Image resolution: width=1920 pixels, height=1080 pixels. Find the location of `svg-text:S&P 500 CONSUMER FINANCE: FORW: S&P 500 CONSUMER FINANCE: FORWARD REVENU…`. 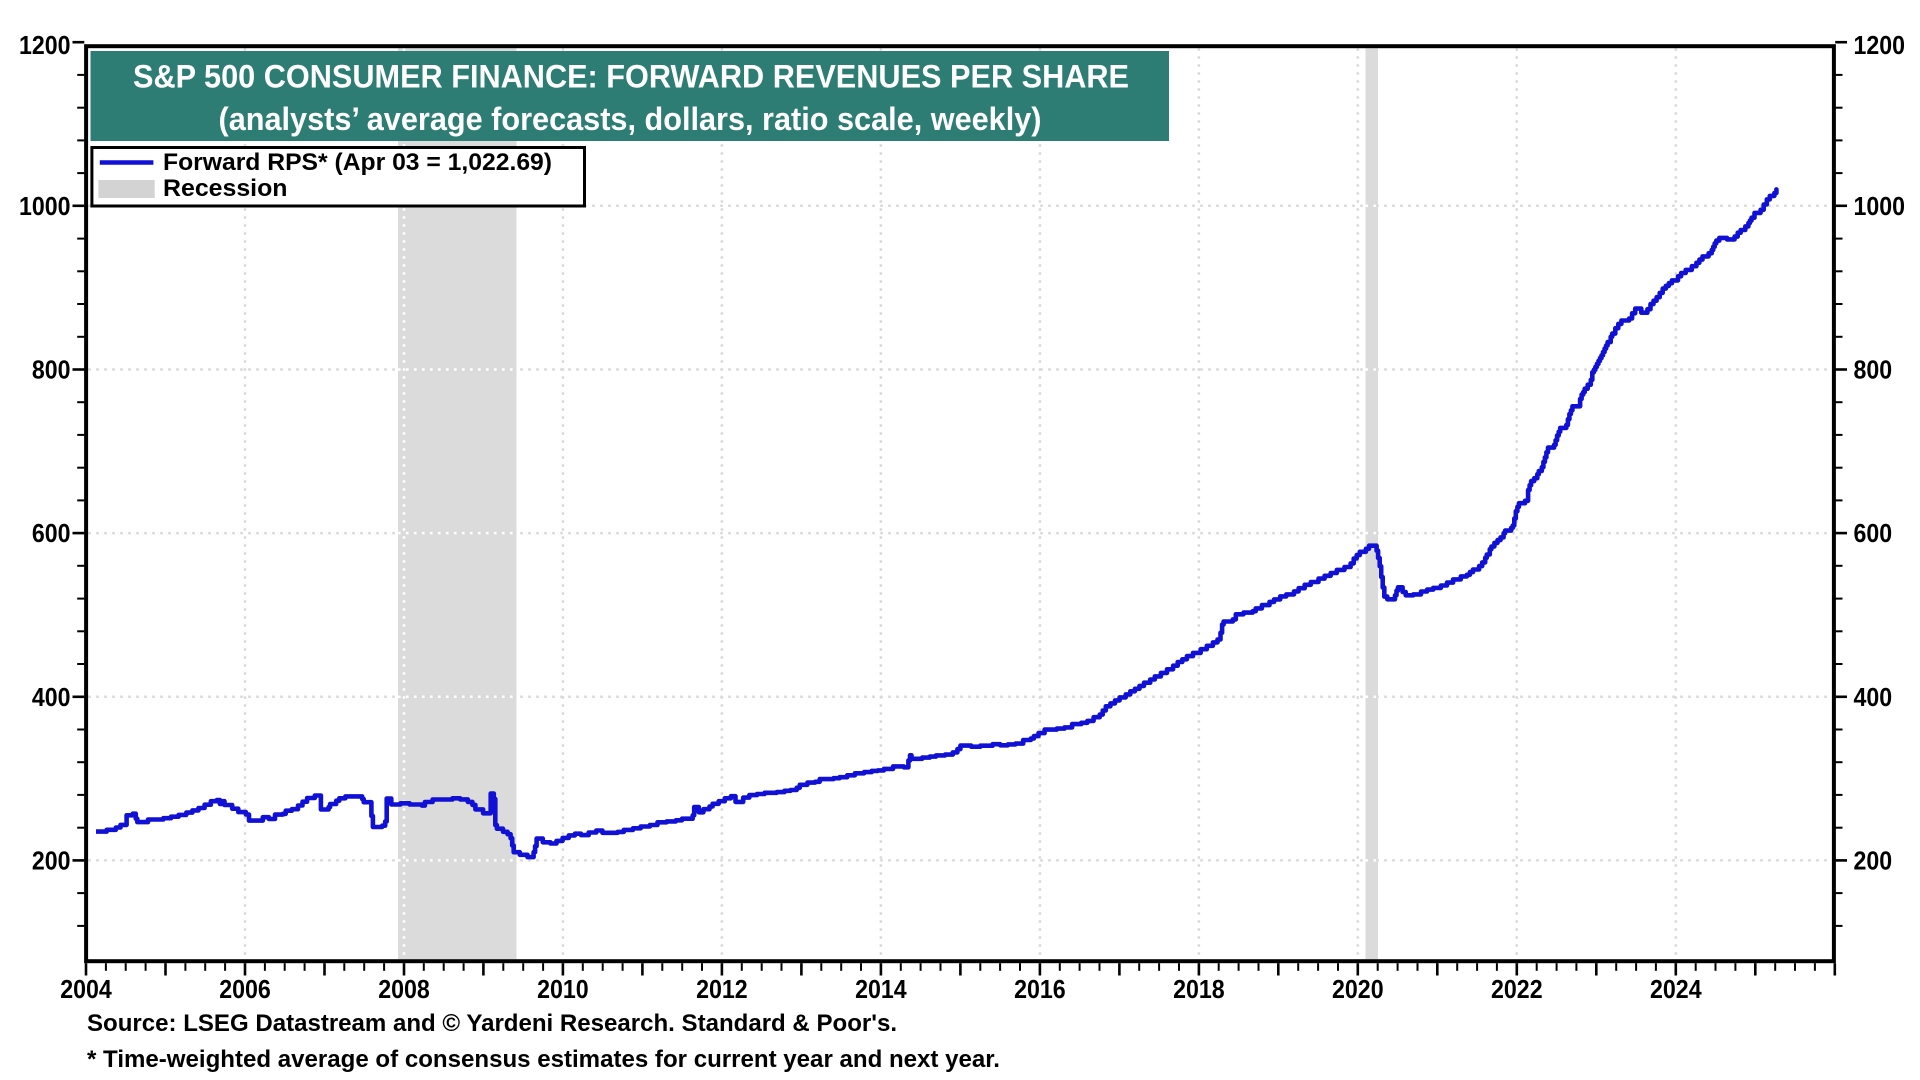

svg-text:S&P 500 CONSUMER FINANCE: FORW: S&P 500 CONSUMER FINANCE: FORWARD REVENU… is located at coordinates (631, 76).